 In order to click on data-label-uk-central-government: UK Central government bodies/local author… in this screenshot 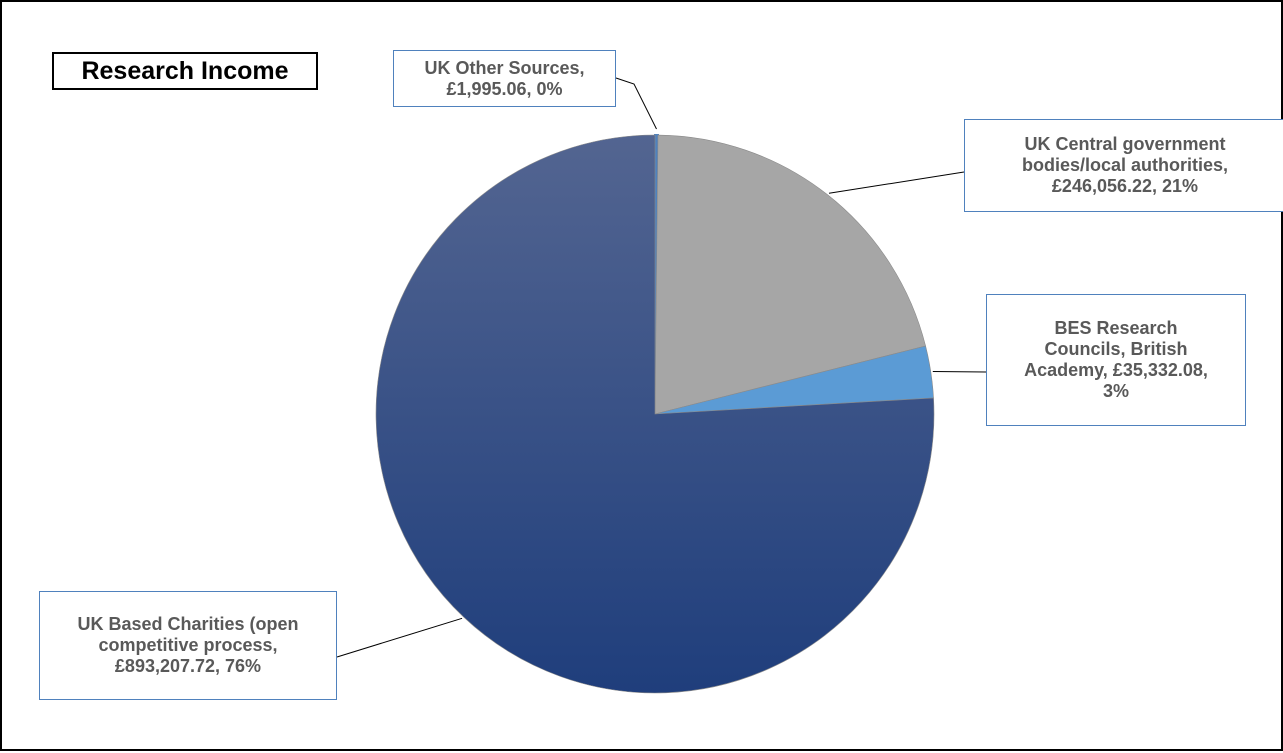, I will do `click(1123, 165)`.